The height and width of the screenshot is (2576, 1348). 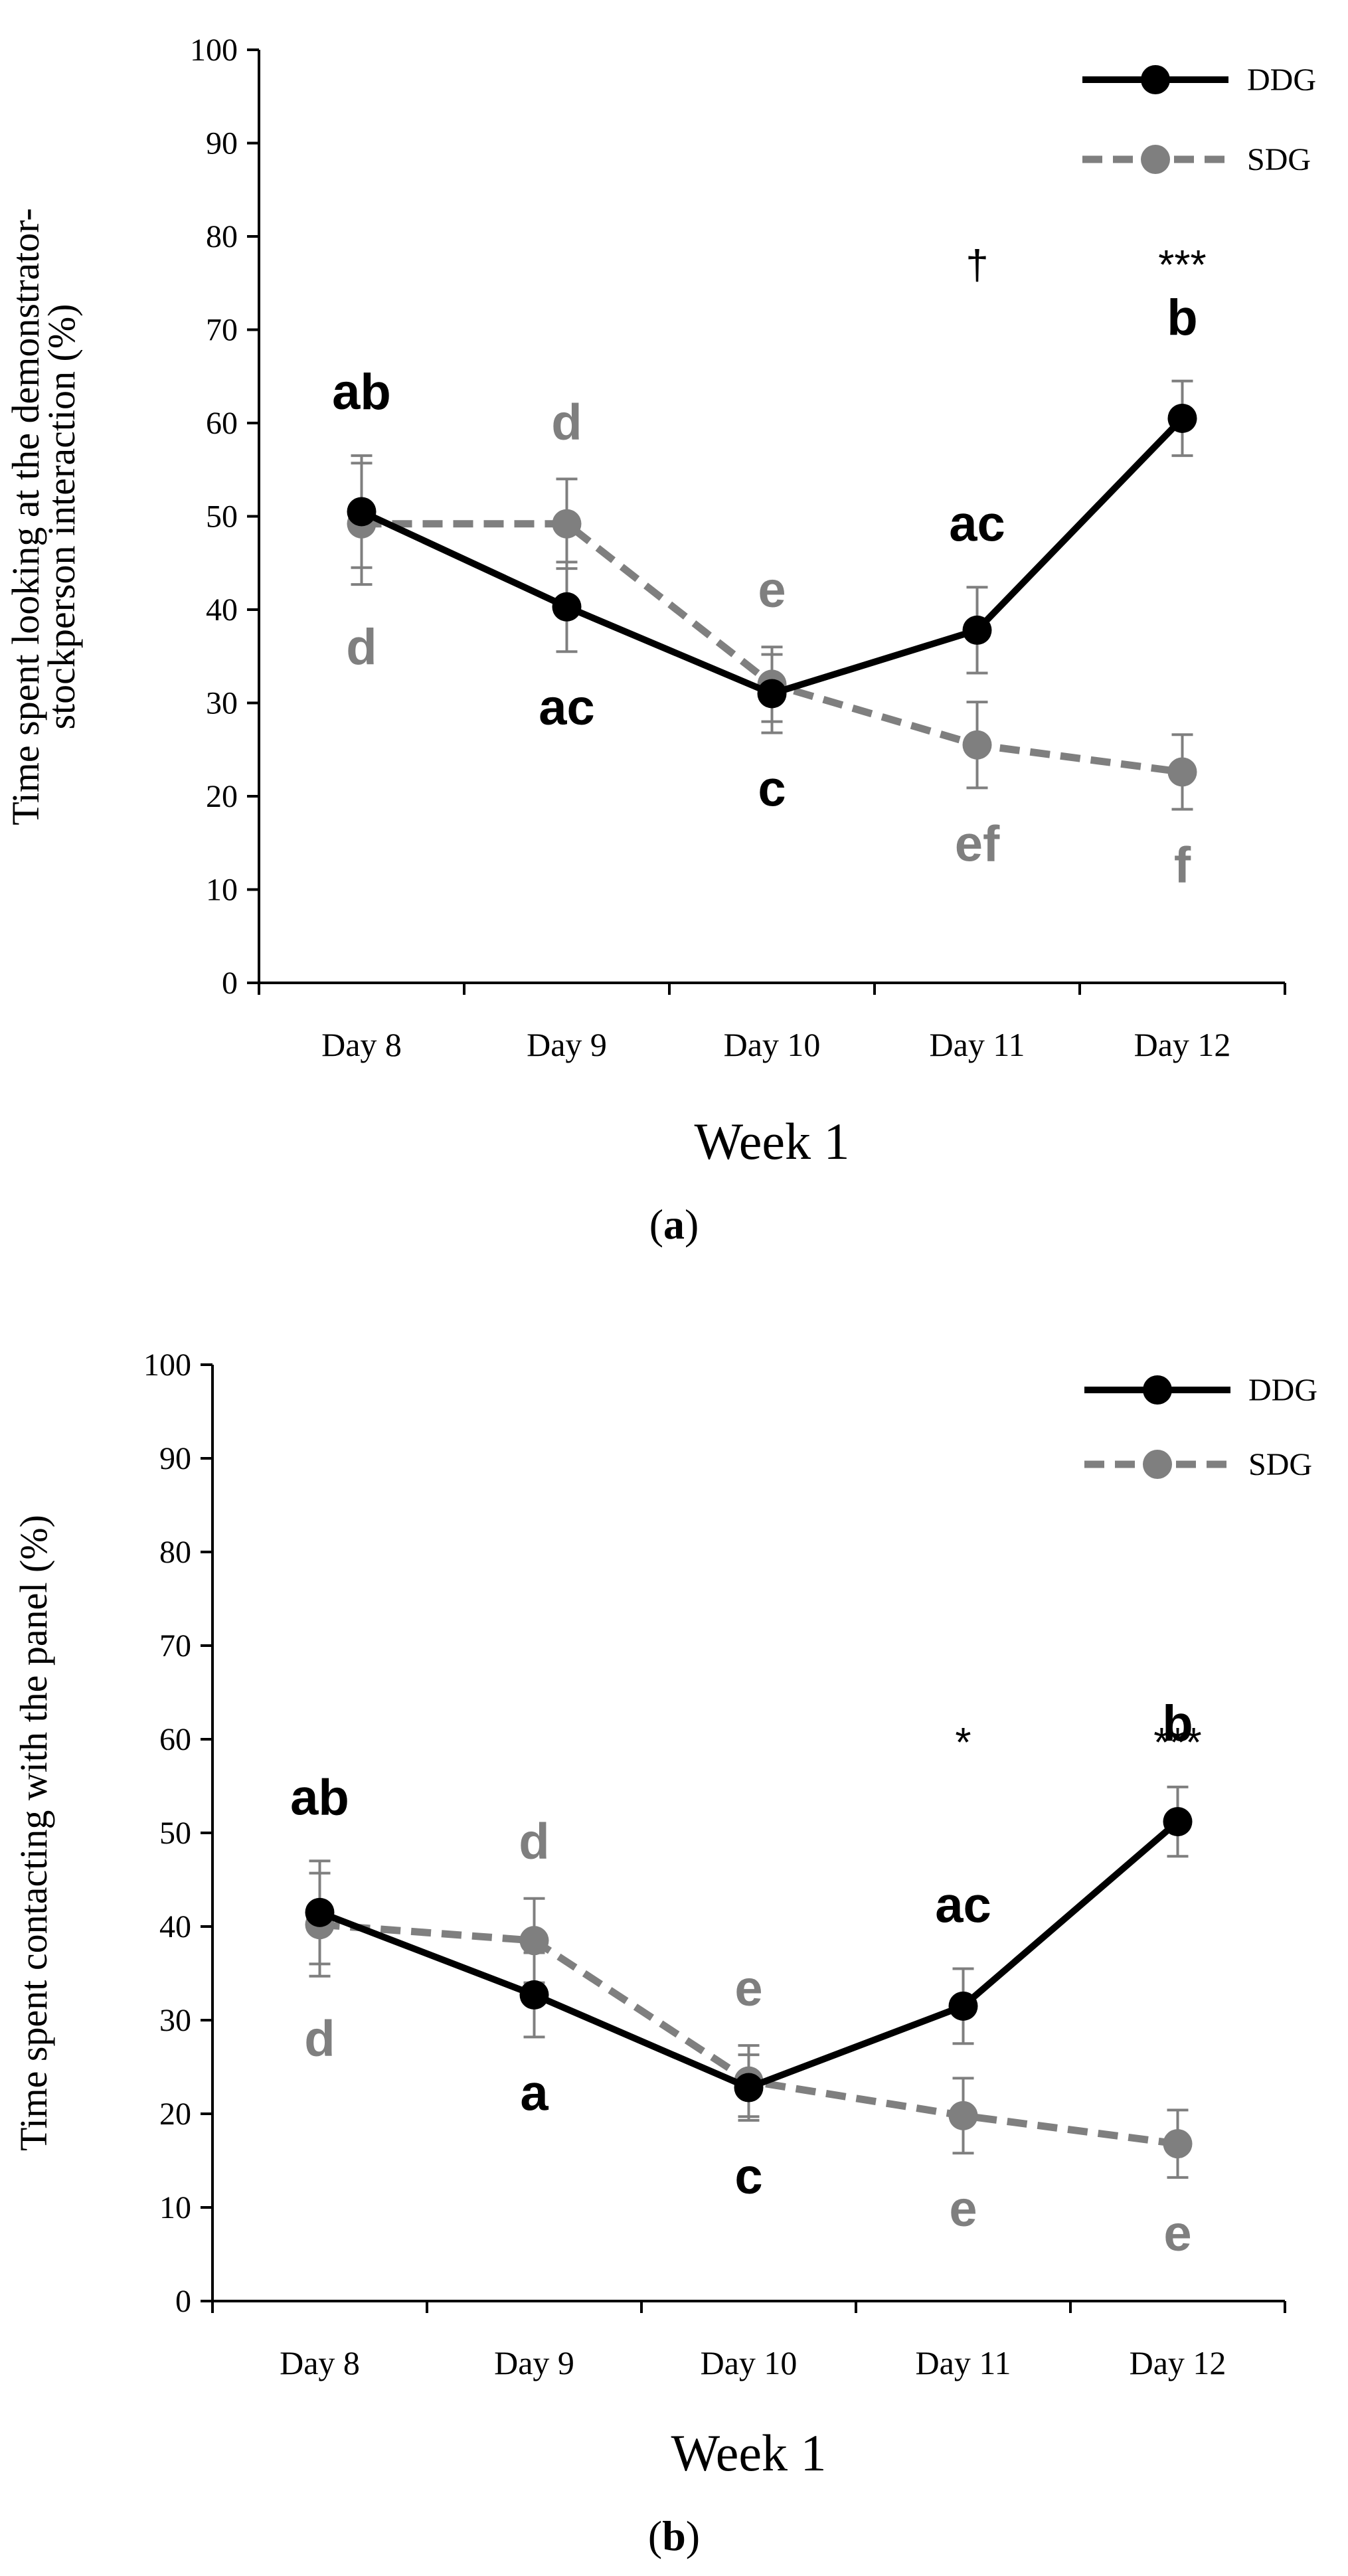 What do you see at coordinates (230, 983) in the screenshot?
I see `panel-a-y-tick-label: 0` at bounding box center [230, 983].